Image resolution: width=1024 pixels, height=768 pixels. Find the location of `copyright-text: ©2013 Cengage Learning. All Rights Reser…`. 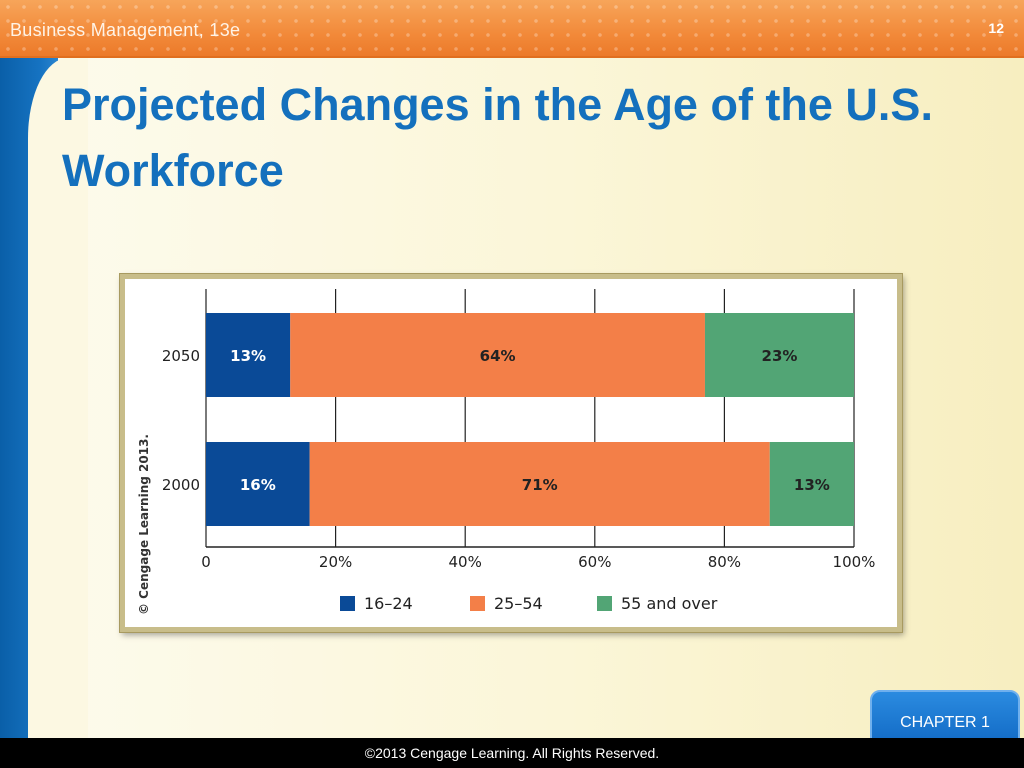

copyright-text: ©2013 Cengage Learning. All Rights Reser… is located at coordinates (512, 753).